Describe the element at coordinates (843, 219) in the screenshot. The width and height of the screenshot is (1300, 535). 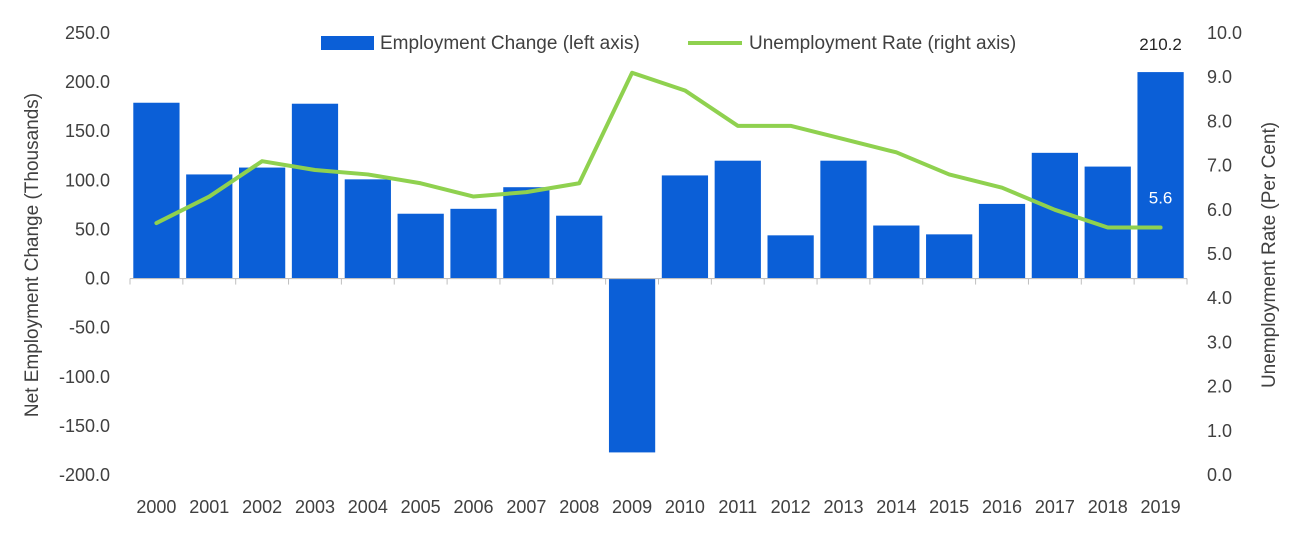
I see `bar-2013` at that location.